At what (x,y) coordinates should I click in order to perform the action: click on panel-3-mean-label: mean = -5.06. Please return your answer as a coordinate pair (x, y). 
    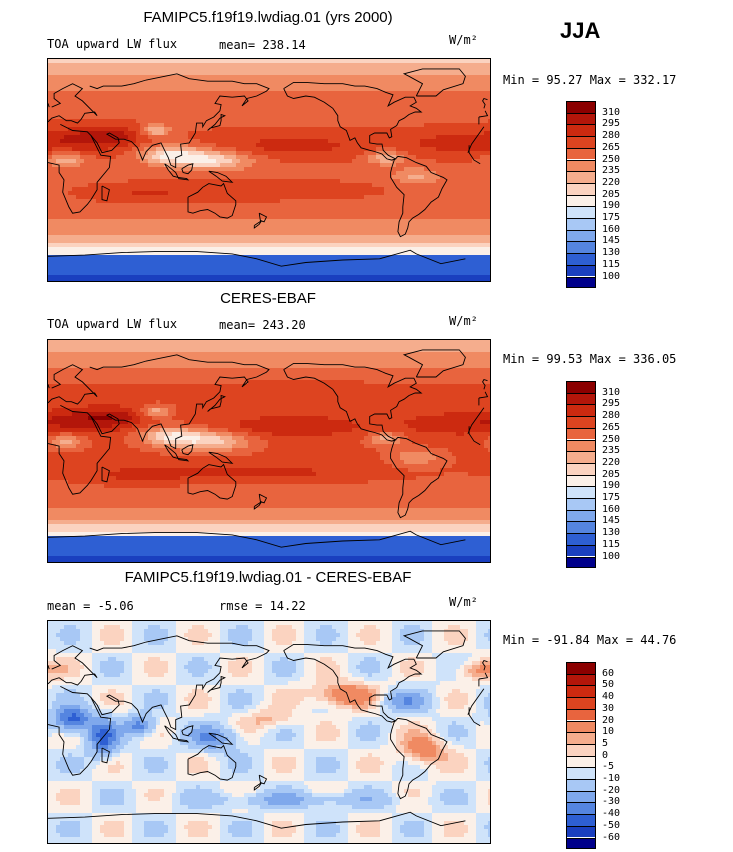
    Looking at the image, I should click on (90, 606).